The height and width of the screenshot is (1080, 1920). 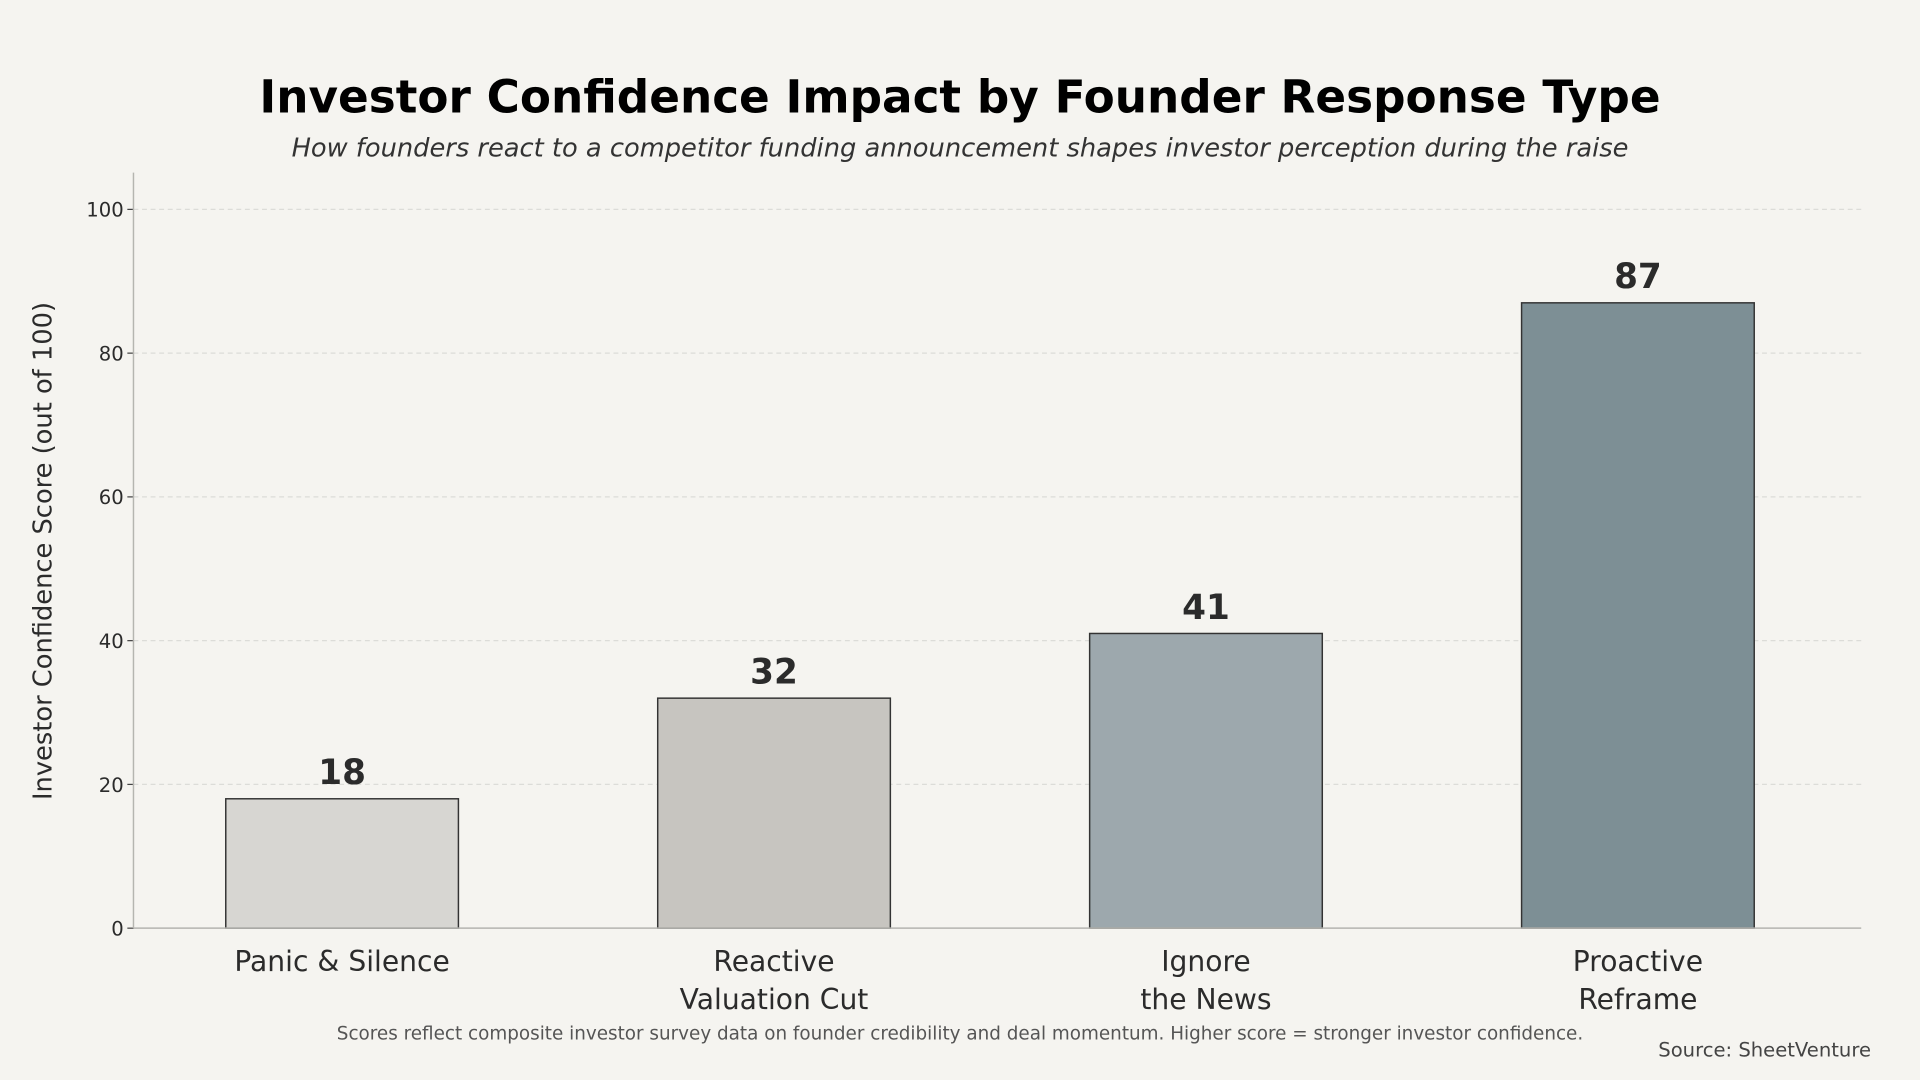 I want to click on y-tick-label: 20, so click(x=111, y=785).